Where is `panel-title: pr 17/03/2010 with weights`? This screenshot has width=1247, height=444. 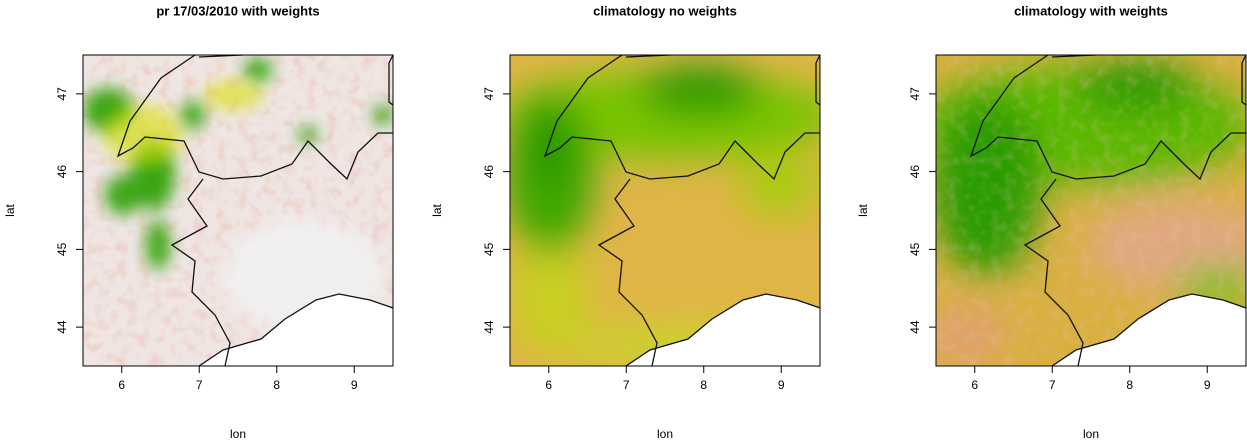 panel-title: pr 17/03/2010 with weights is located at coordinates (237, 10).